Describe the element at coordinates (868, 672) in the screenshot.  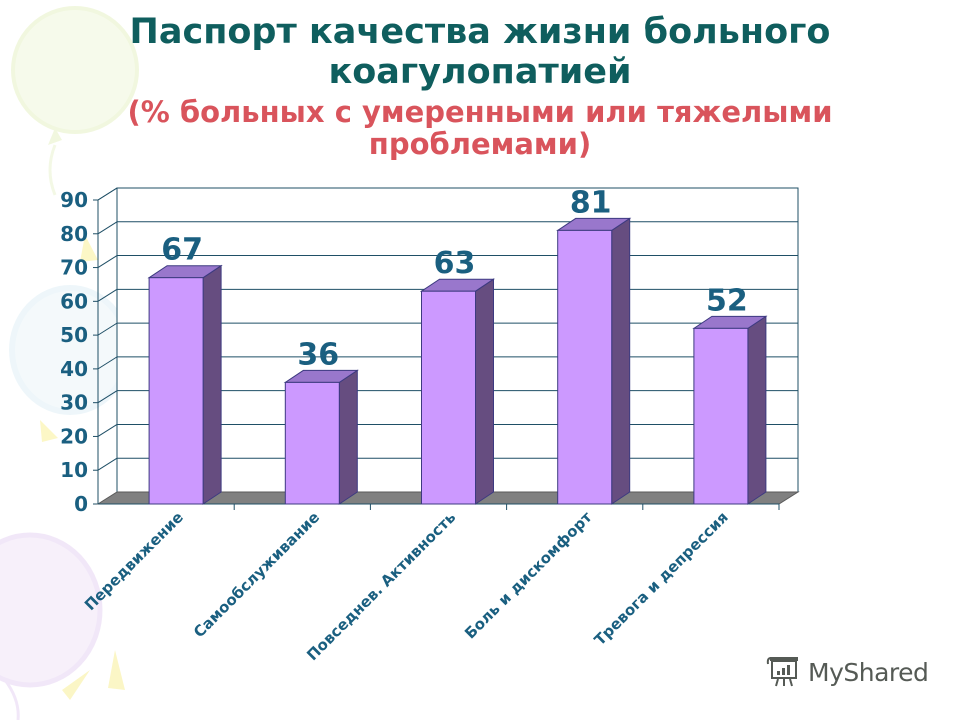
I see `watermark-label: MyShared` at that location.